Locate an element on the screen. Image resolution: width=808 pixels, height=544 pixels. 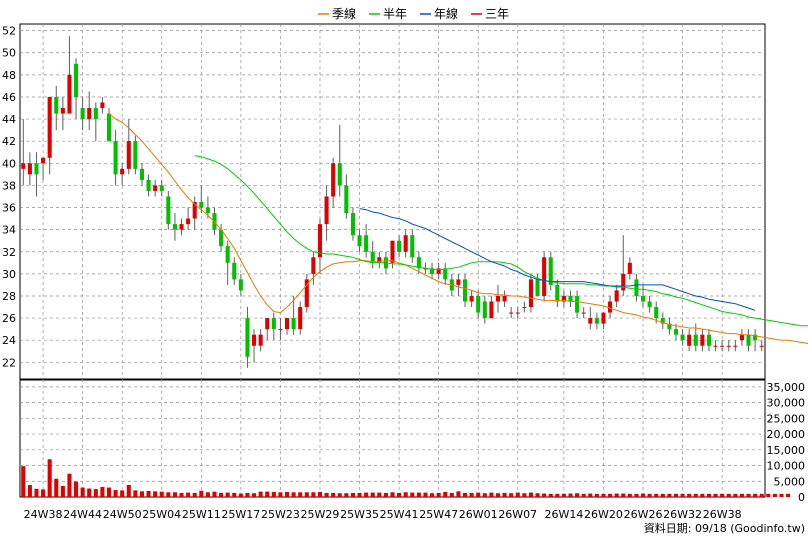
price-tick-label: 40 is located at coordinates (9, 163).